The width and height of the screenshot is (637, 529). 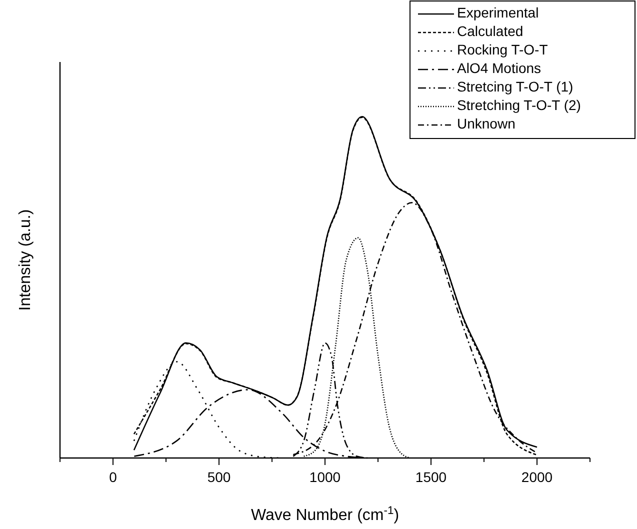 What do you see at coordinates (113, 477) in the screenshot?
I see `x-tick-label: 0` at bounding box center [113, 477].